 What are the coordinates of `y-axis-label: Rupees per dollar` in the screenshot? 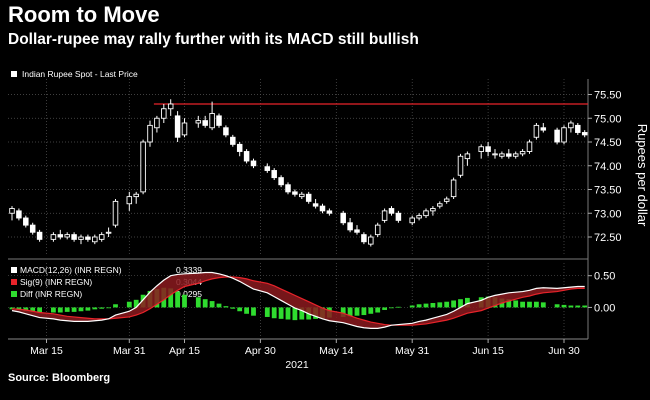 It's located at (642, 175).